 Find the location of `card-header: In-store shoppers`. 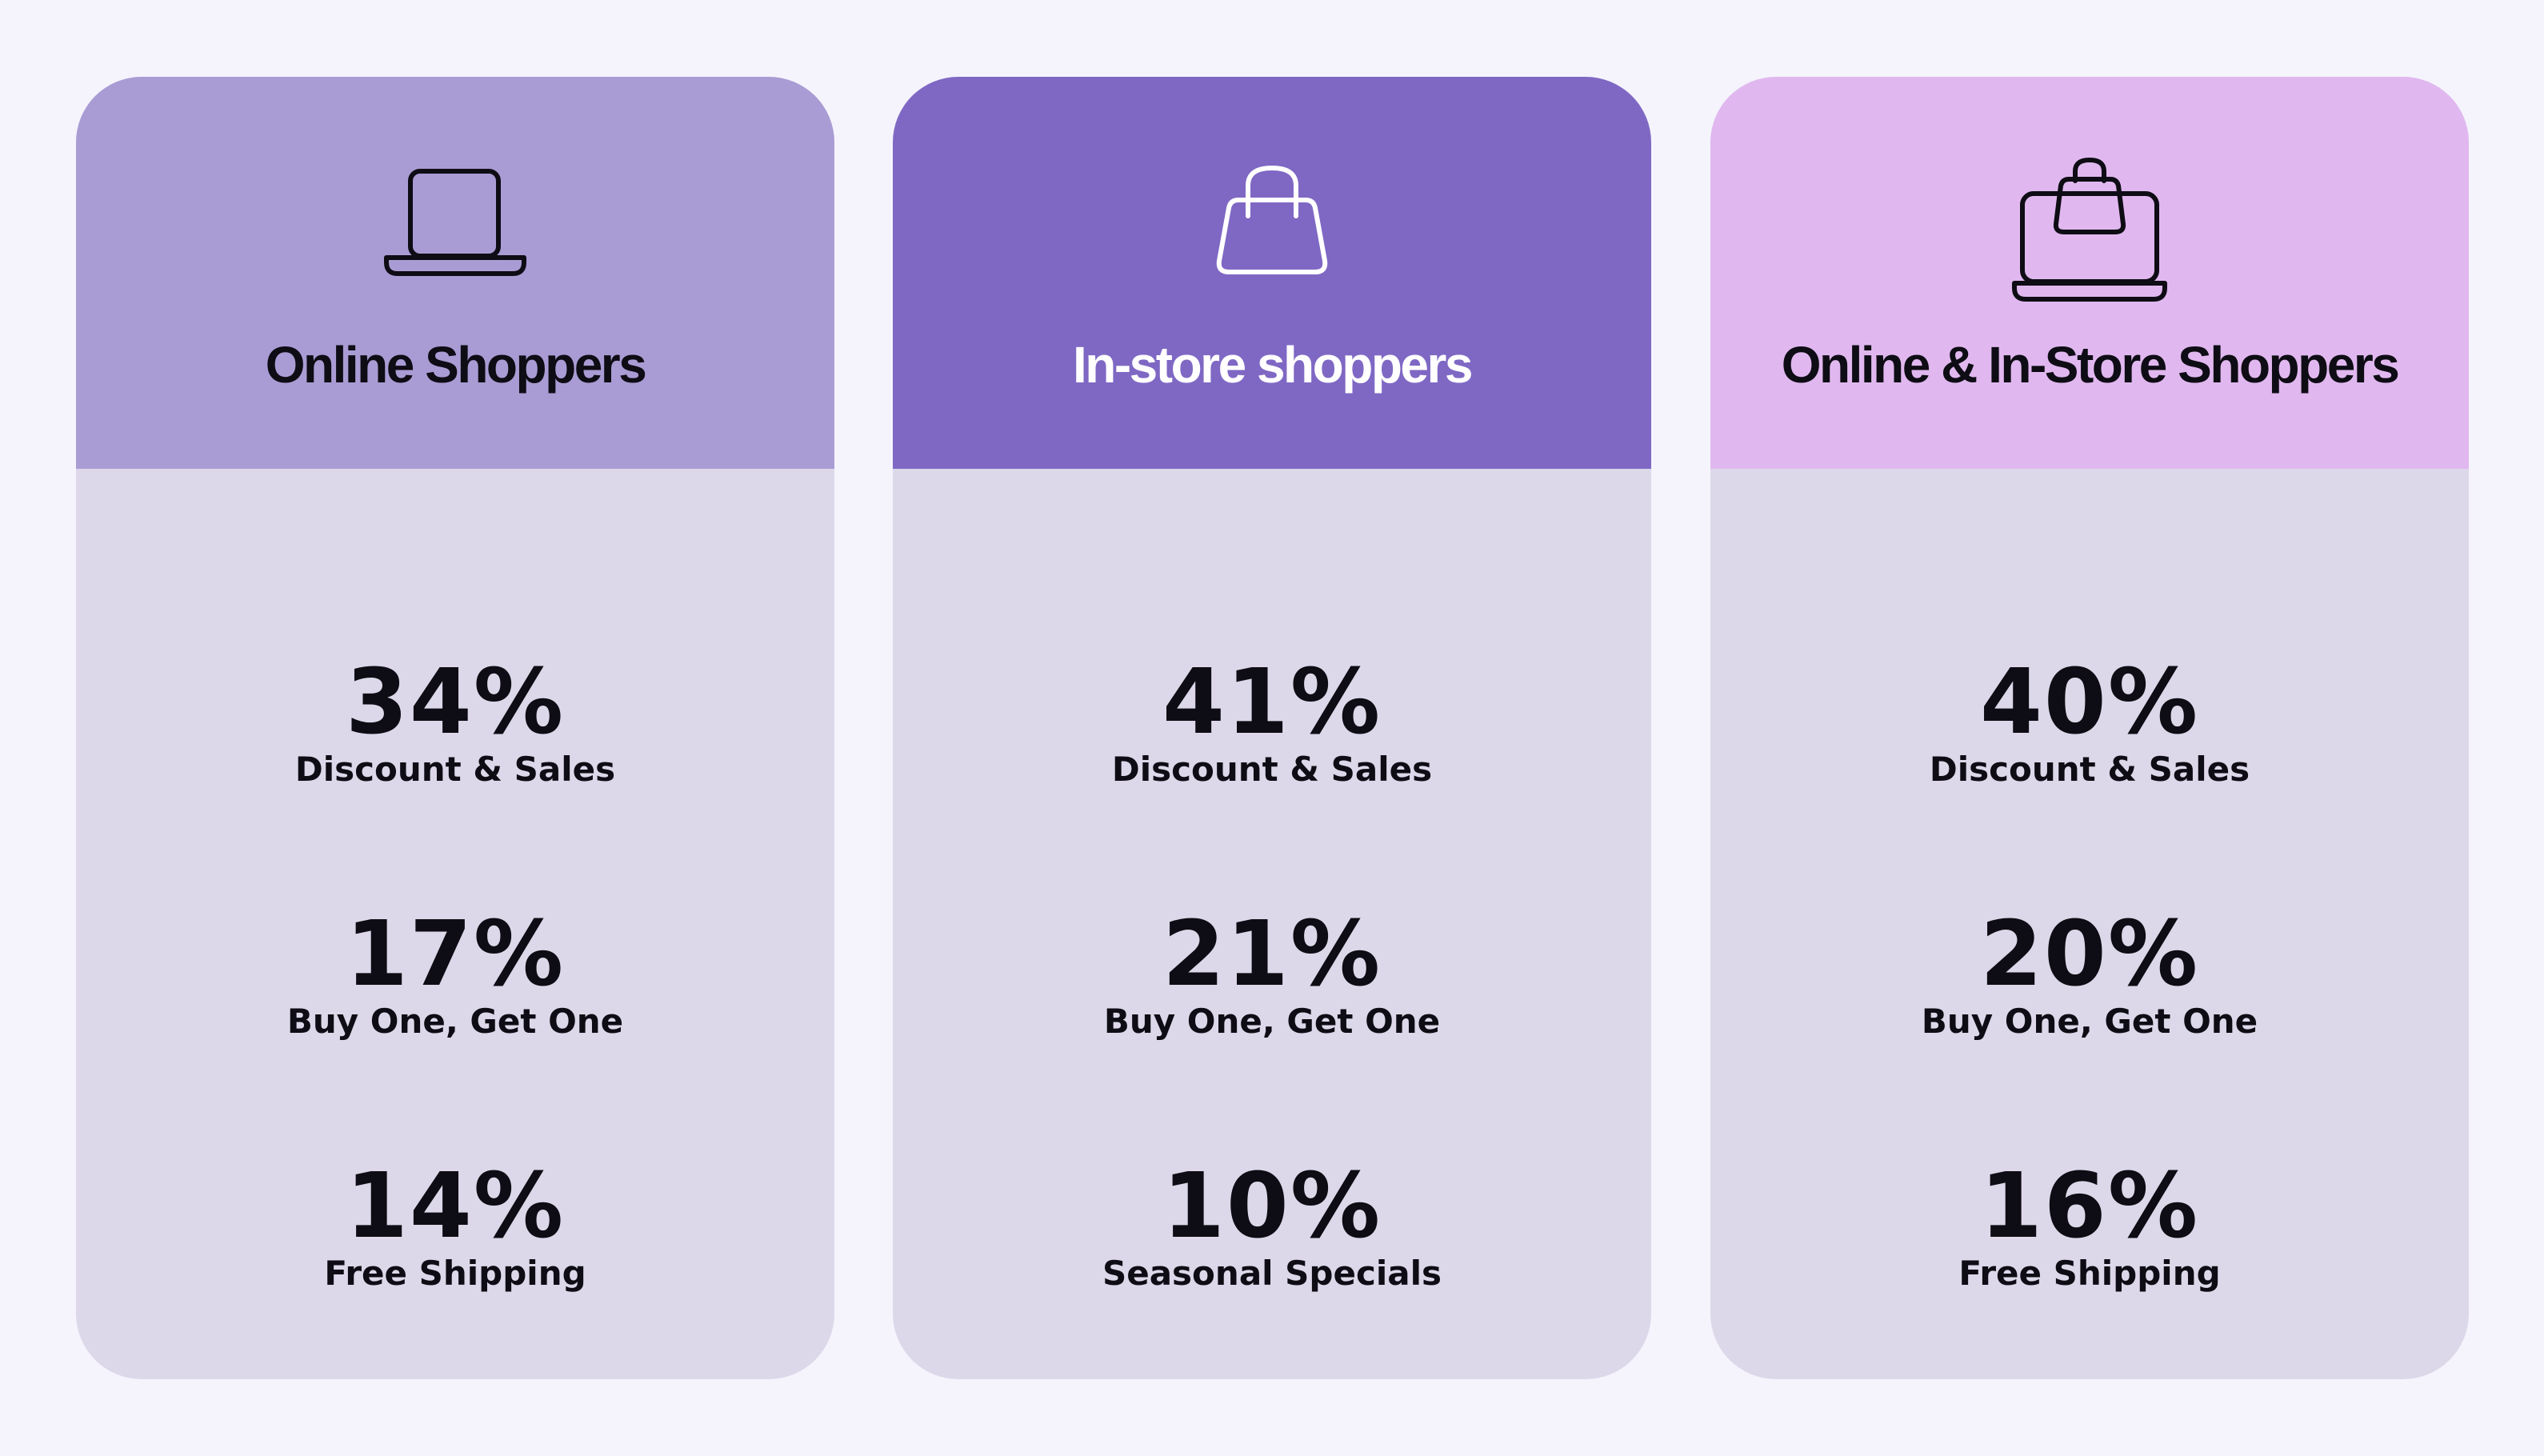

card-header: In-store shoppers is located at coordinates (1272, 273).